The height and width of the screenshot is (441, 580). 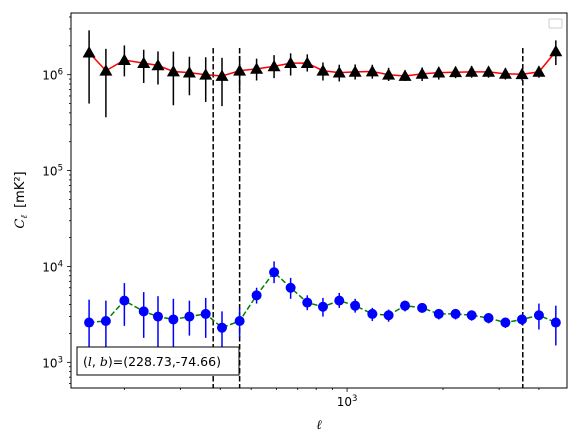 I want to click on y-tick-label: 104, so click(x=52, y=266).